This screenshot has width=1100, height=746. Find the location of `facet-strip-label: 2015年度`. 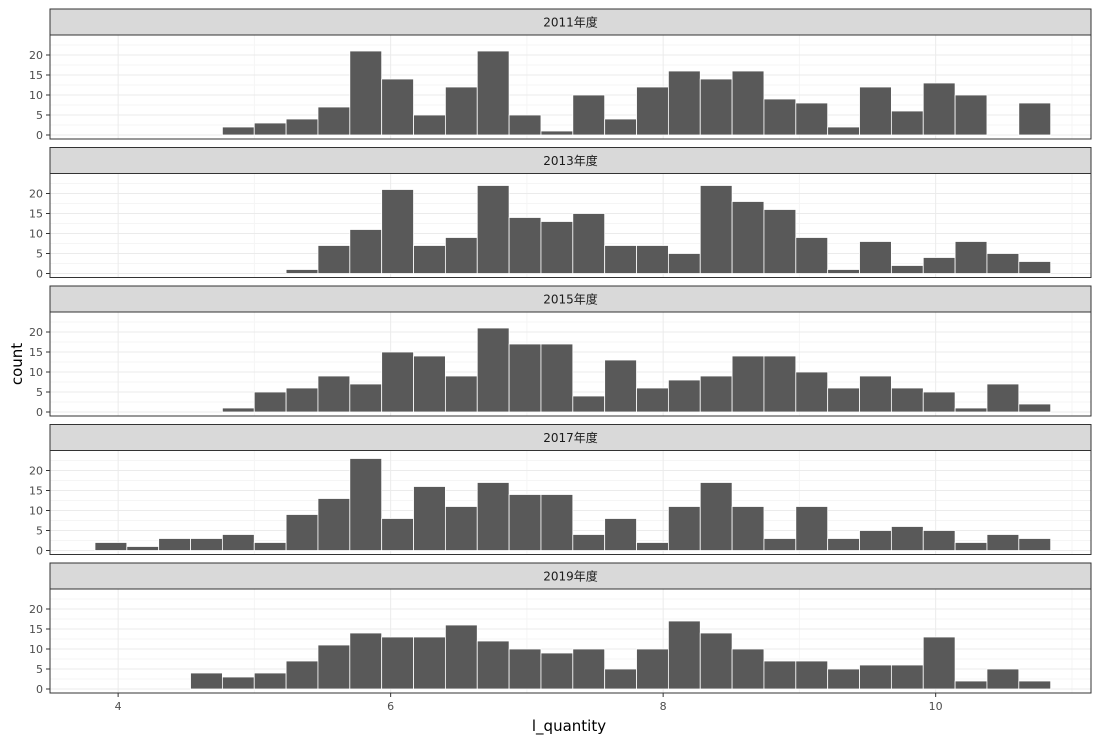

facet-strip-label: 2015年度 is located at coordinates (570, 299).